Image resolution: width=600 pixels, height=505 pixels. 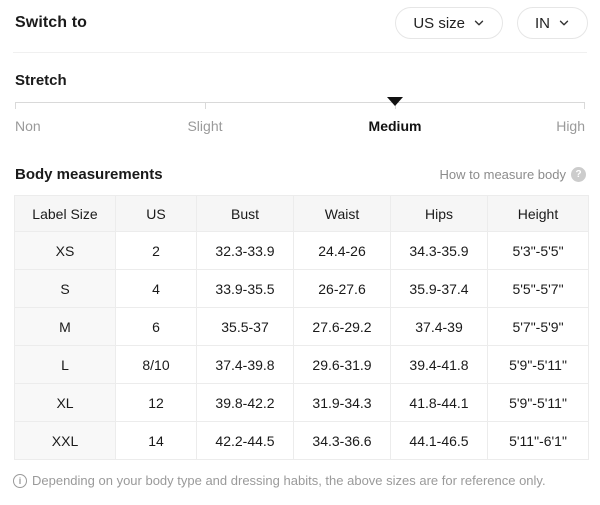 What do you see at coordinates (538, 213) in the screenshot?
I see `column-header: Height` at bounding box center [538, 213].